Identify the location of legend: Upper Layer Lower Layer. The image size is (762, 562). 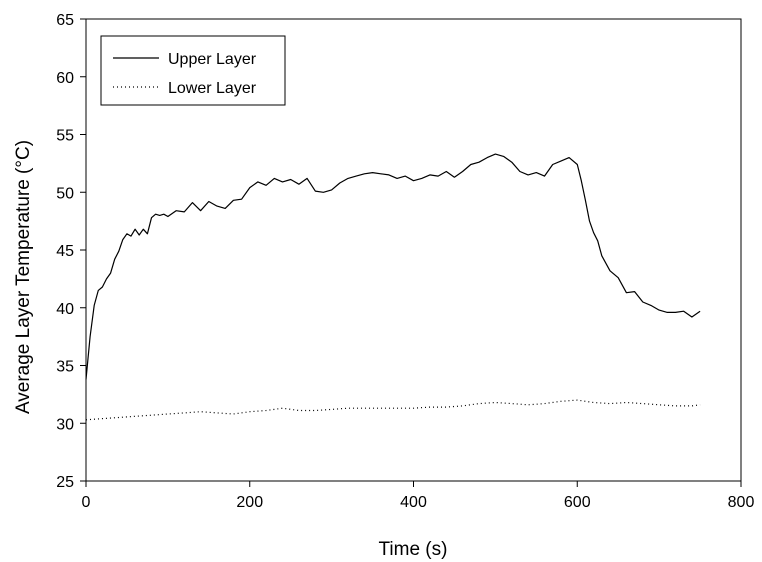
(193, 70).